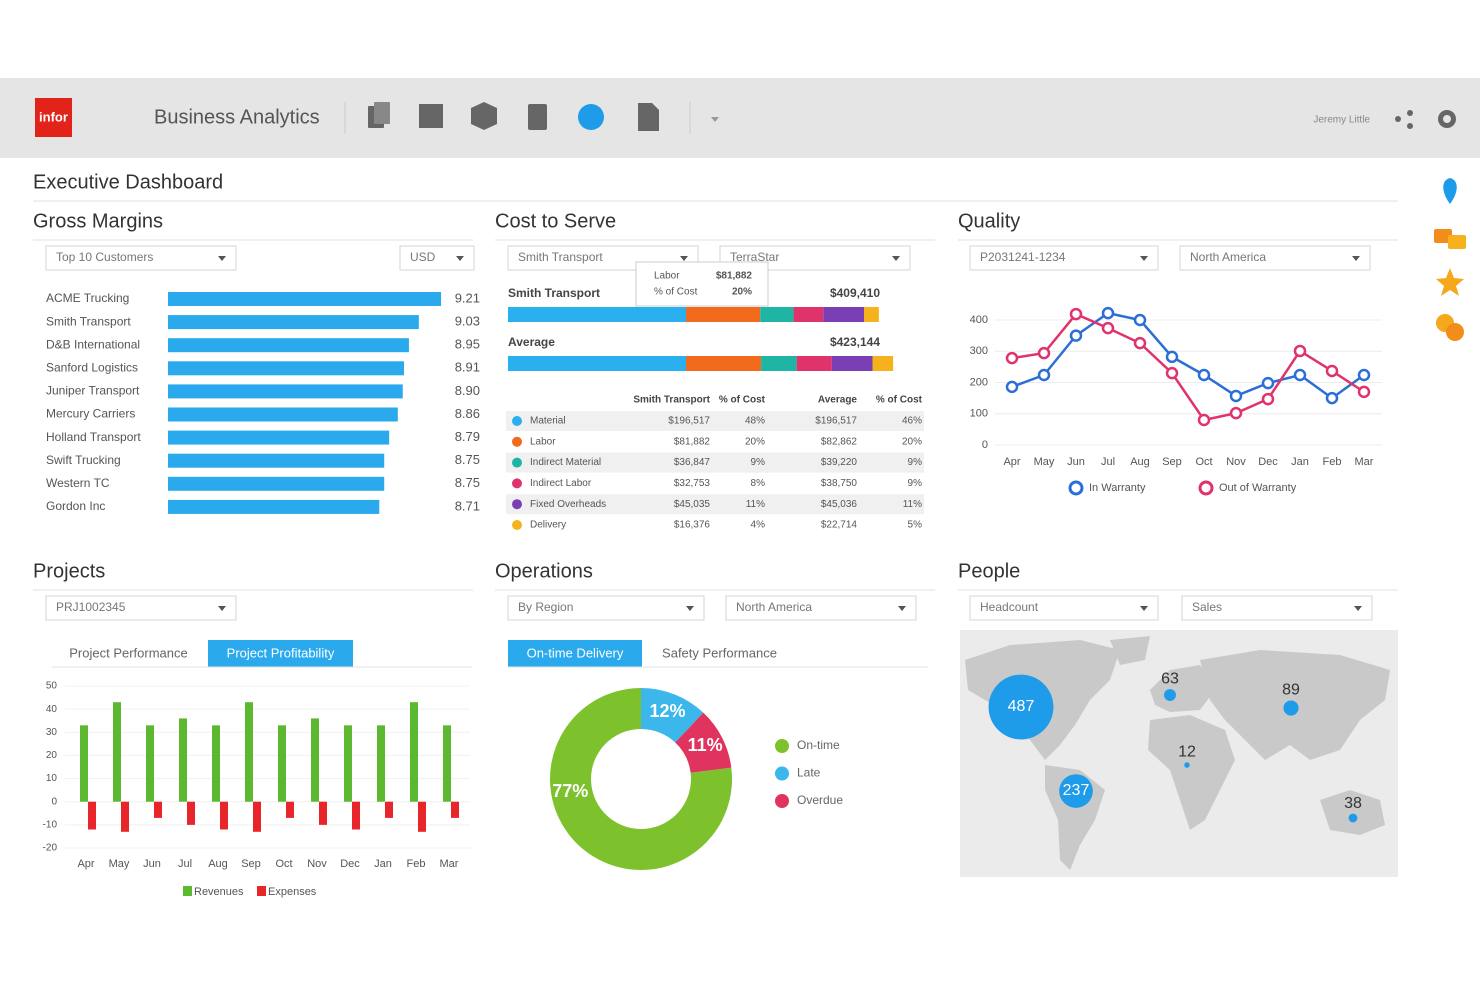  Describe the element at coordinates (554, 293) in the screenshot. I see `bar-label: Smith Transport` at that location.